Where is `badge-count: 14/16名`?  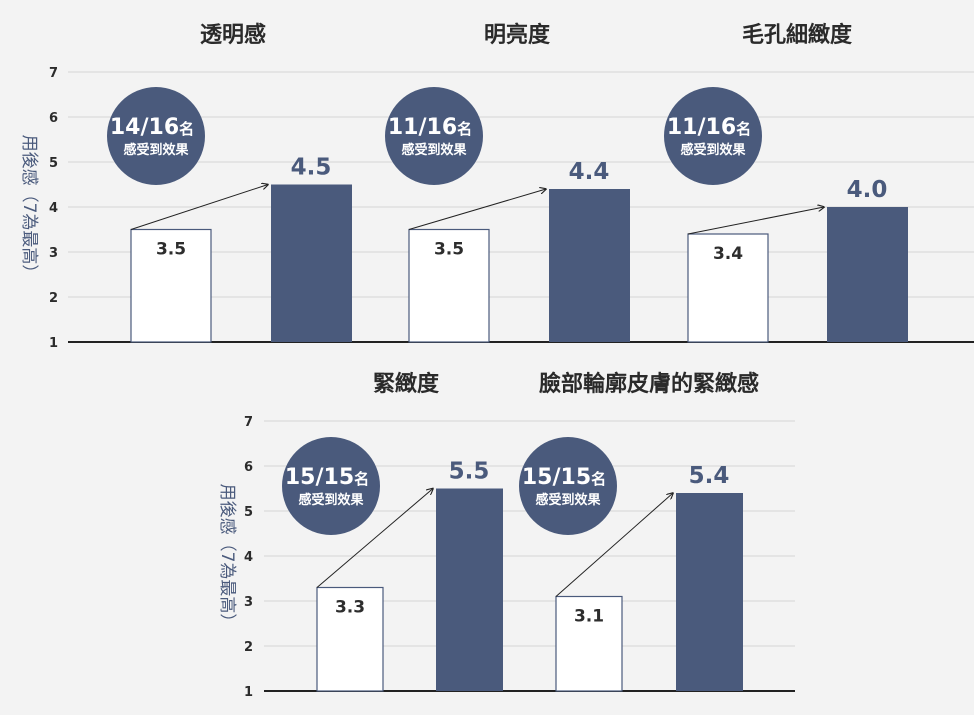
badge-count: 14/16名 is located at coordinates (152, 127).